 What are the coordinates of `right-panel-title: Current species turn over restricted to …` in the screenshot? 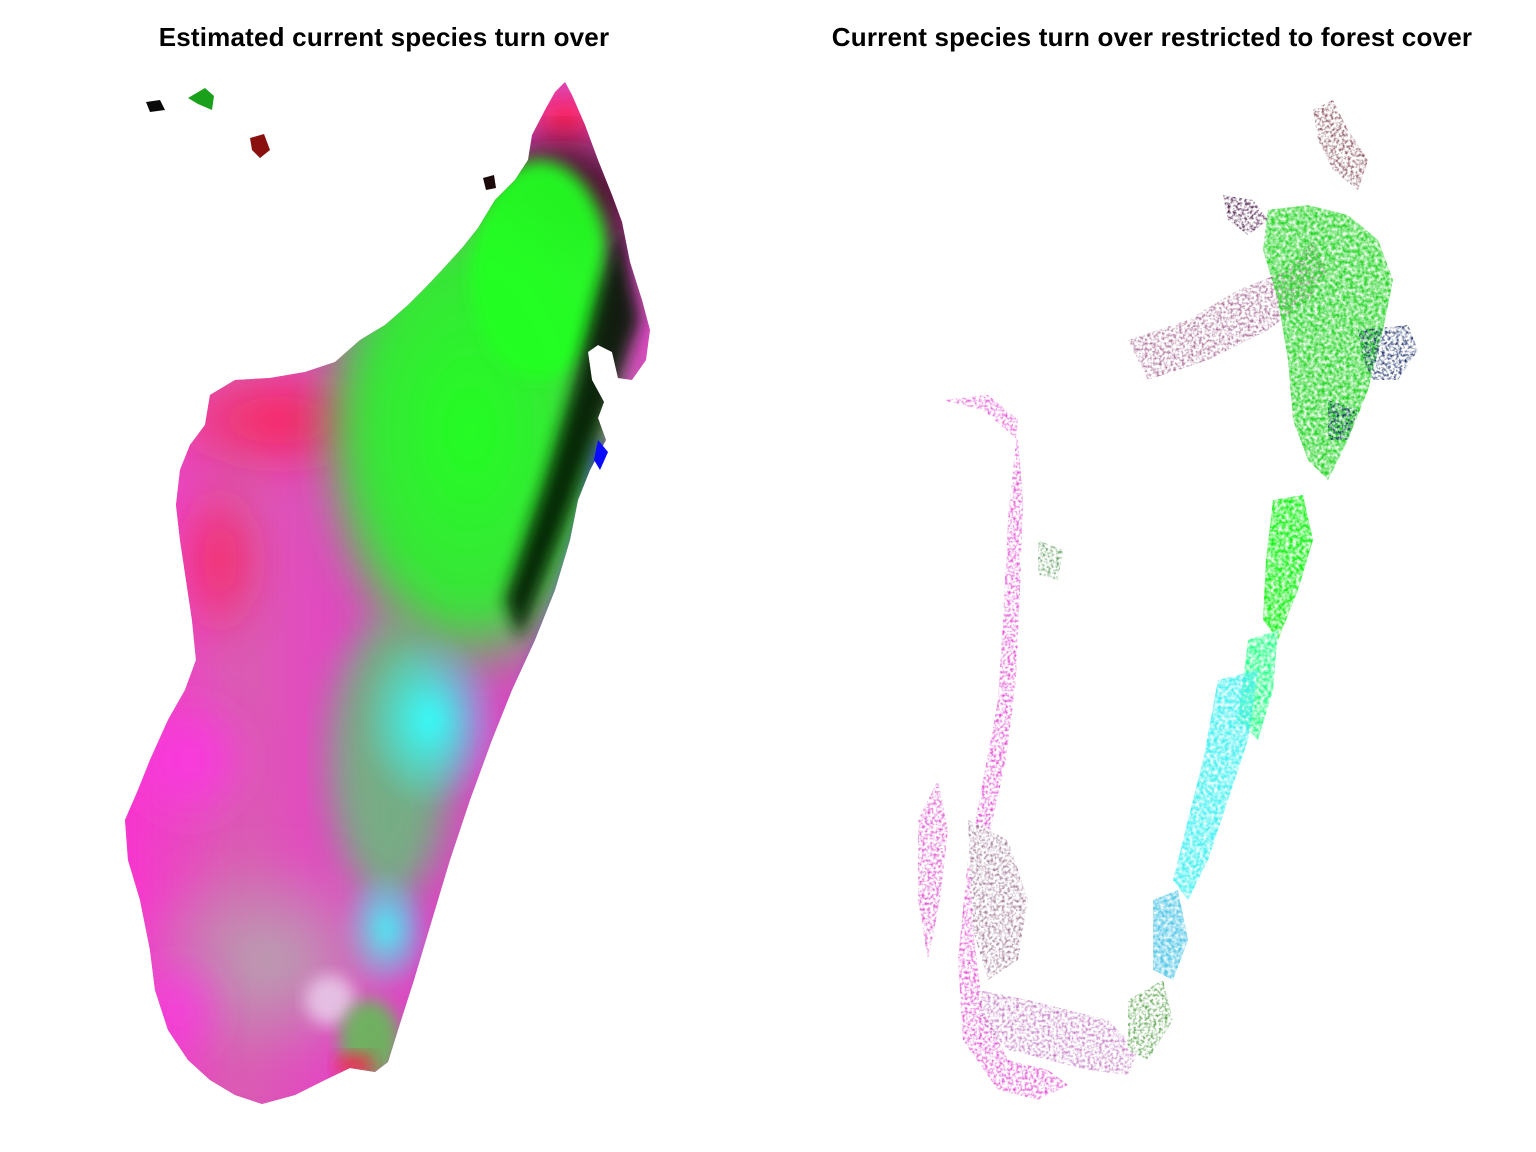 It's located at (1152, 37).